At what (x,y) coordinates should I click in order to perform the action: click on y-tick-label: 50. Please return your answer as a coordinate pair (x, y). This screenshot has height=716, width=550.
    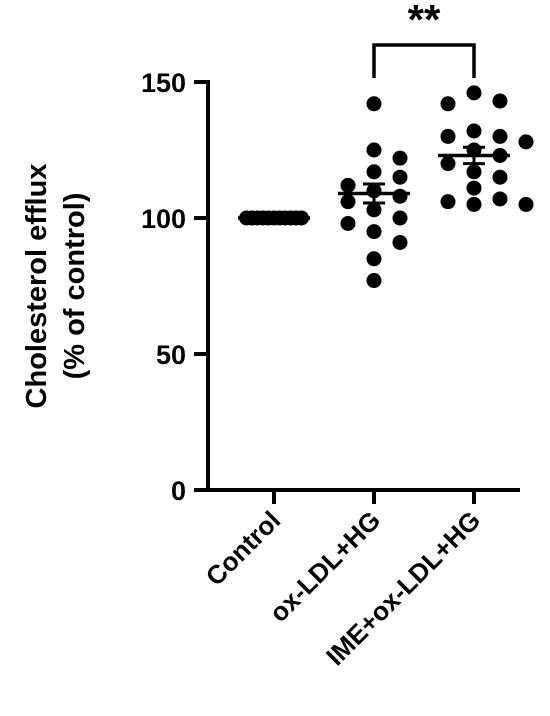
    Looking at the image, I should click on (171, 355).